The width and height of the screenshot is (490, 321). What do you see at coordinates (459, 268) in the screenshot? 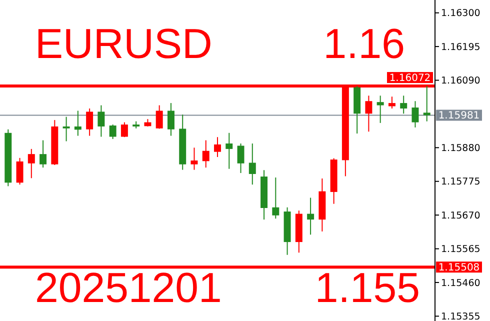
I see `ref-line-label: 1.15508` at bounding box center [459, 268].